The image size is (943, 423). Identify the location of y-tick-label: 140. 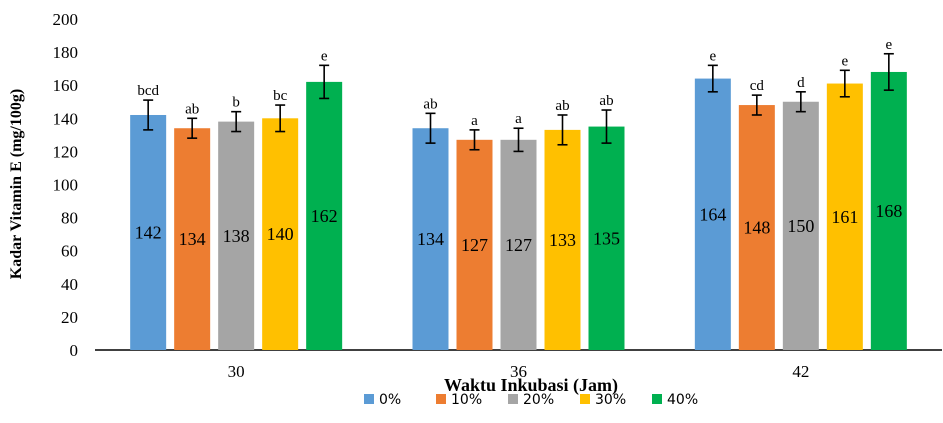
(66, 118).